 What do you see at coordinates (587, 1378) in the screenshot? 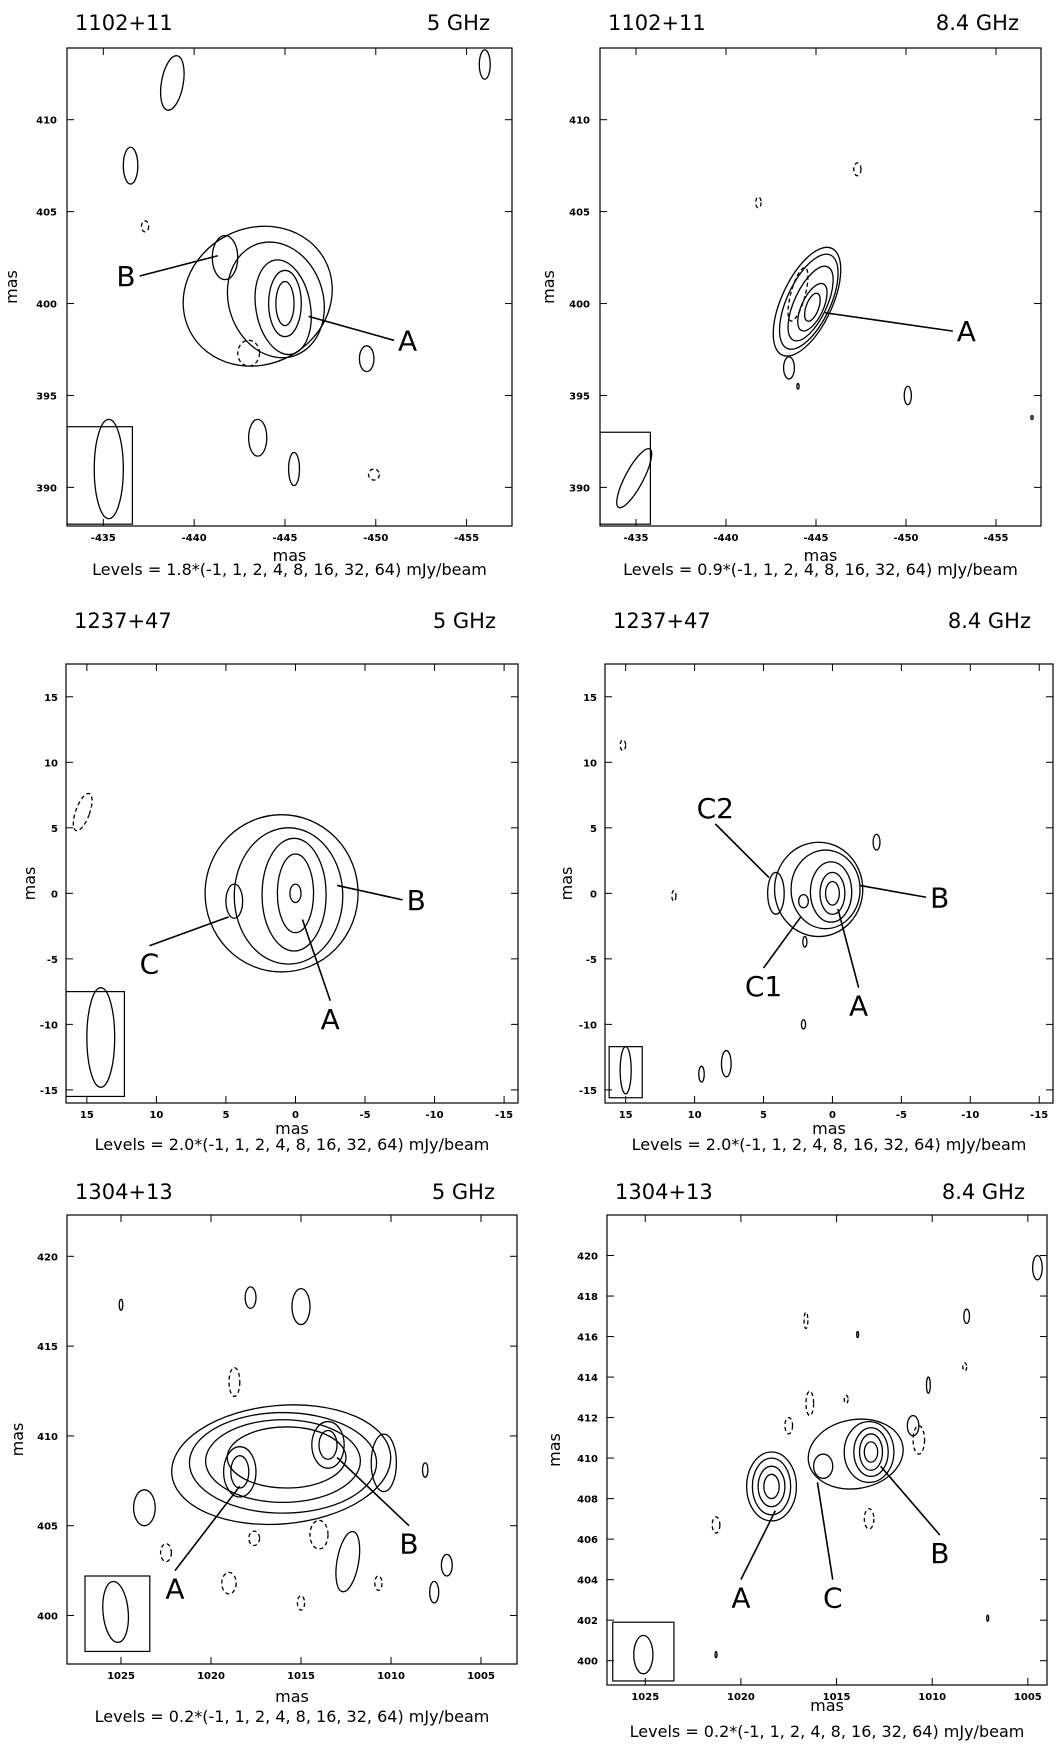
I see `y-tick-label: 414` at bounding box center [587, 1378].